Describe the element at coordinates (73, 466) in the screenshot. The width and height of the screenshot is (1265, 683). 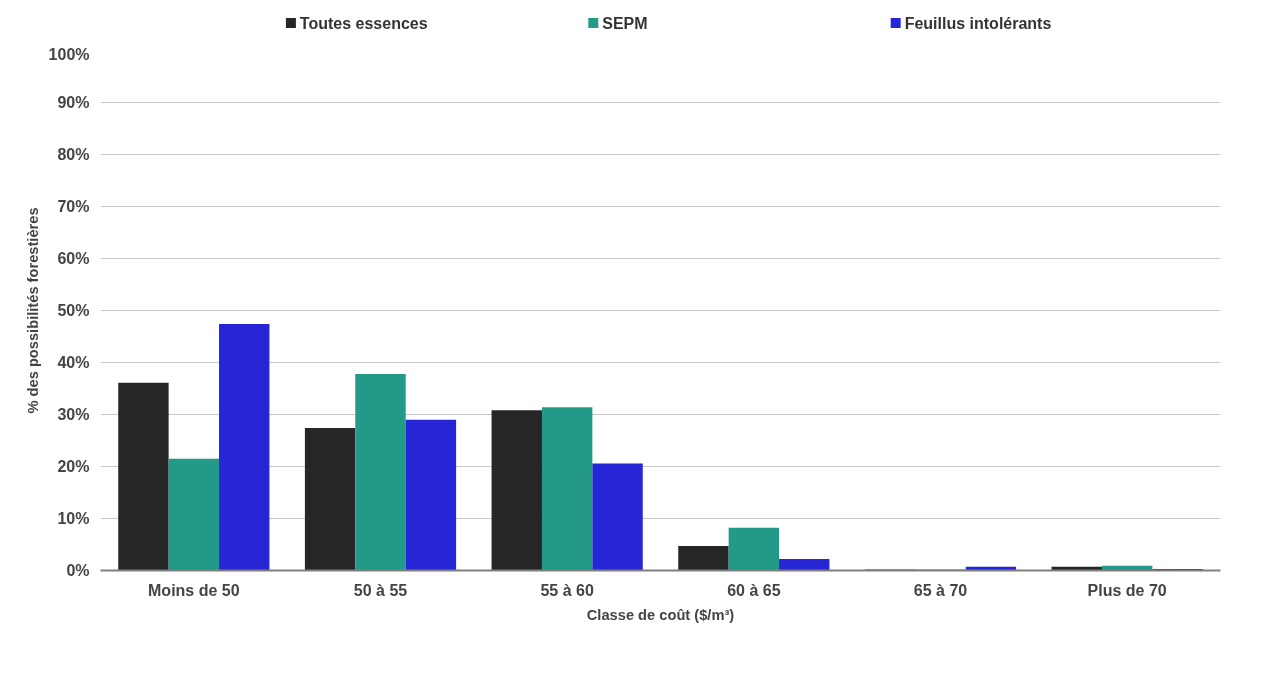
I see `y-tick-label: 20%` at that location.